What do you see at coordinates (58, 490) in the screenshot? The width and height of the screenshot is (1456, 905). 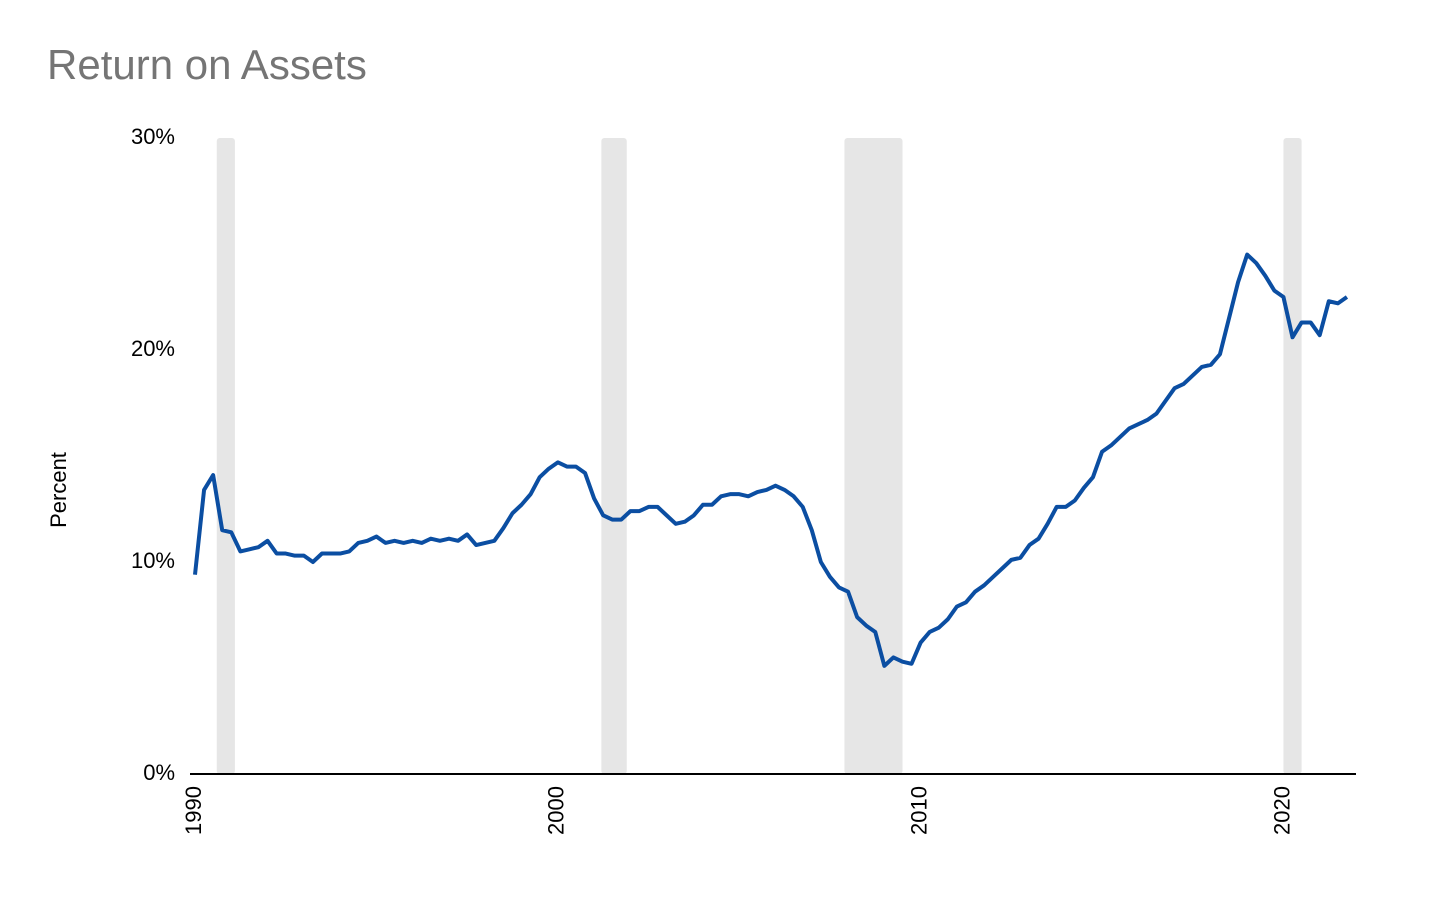 I see `y-axis-label: Percent` at bounding box center [58, 490].